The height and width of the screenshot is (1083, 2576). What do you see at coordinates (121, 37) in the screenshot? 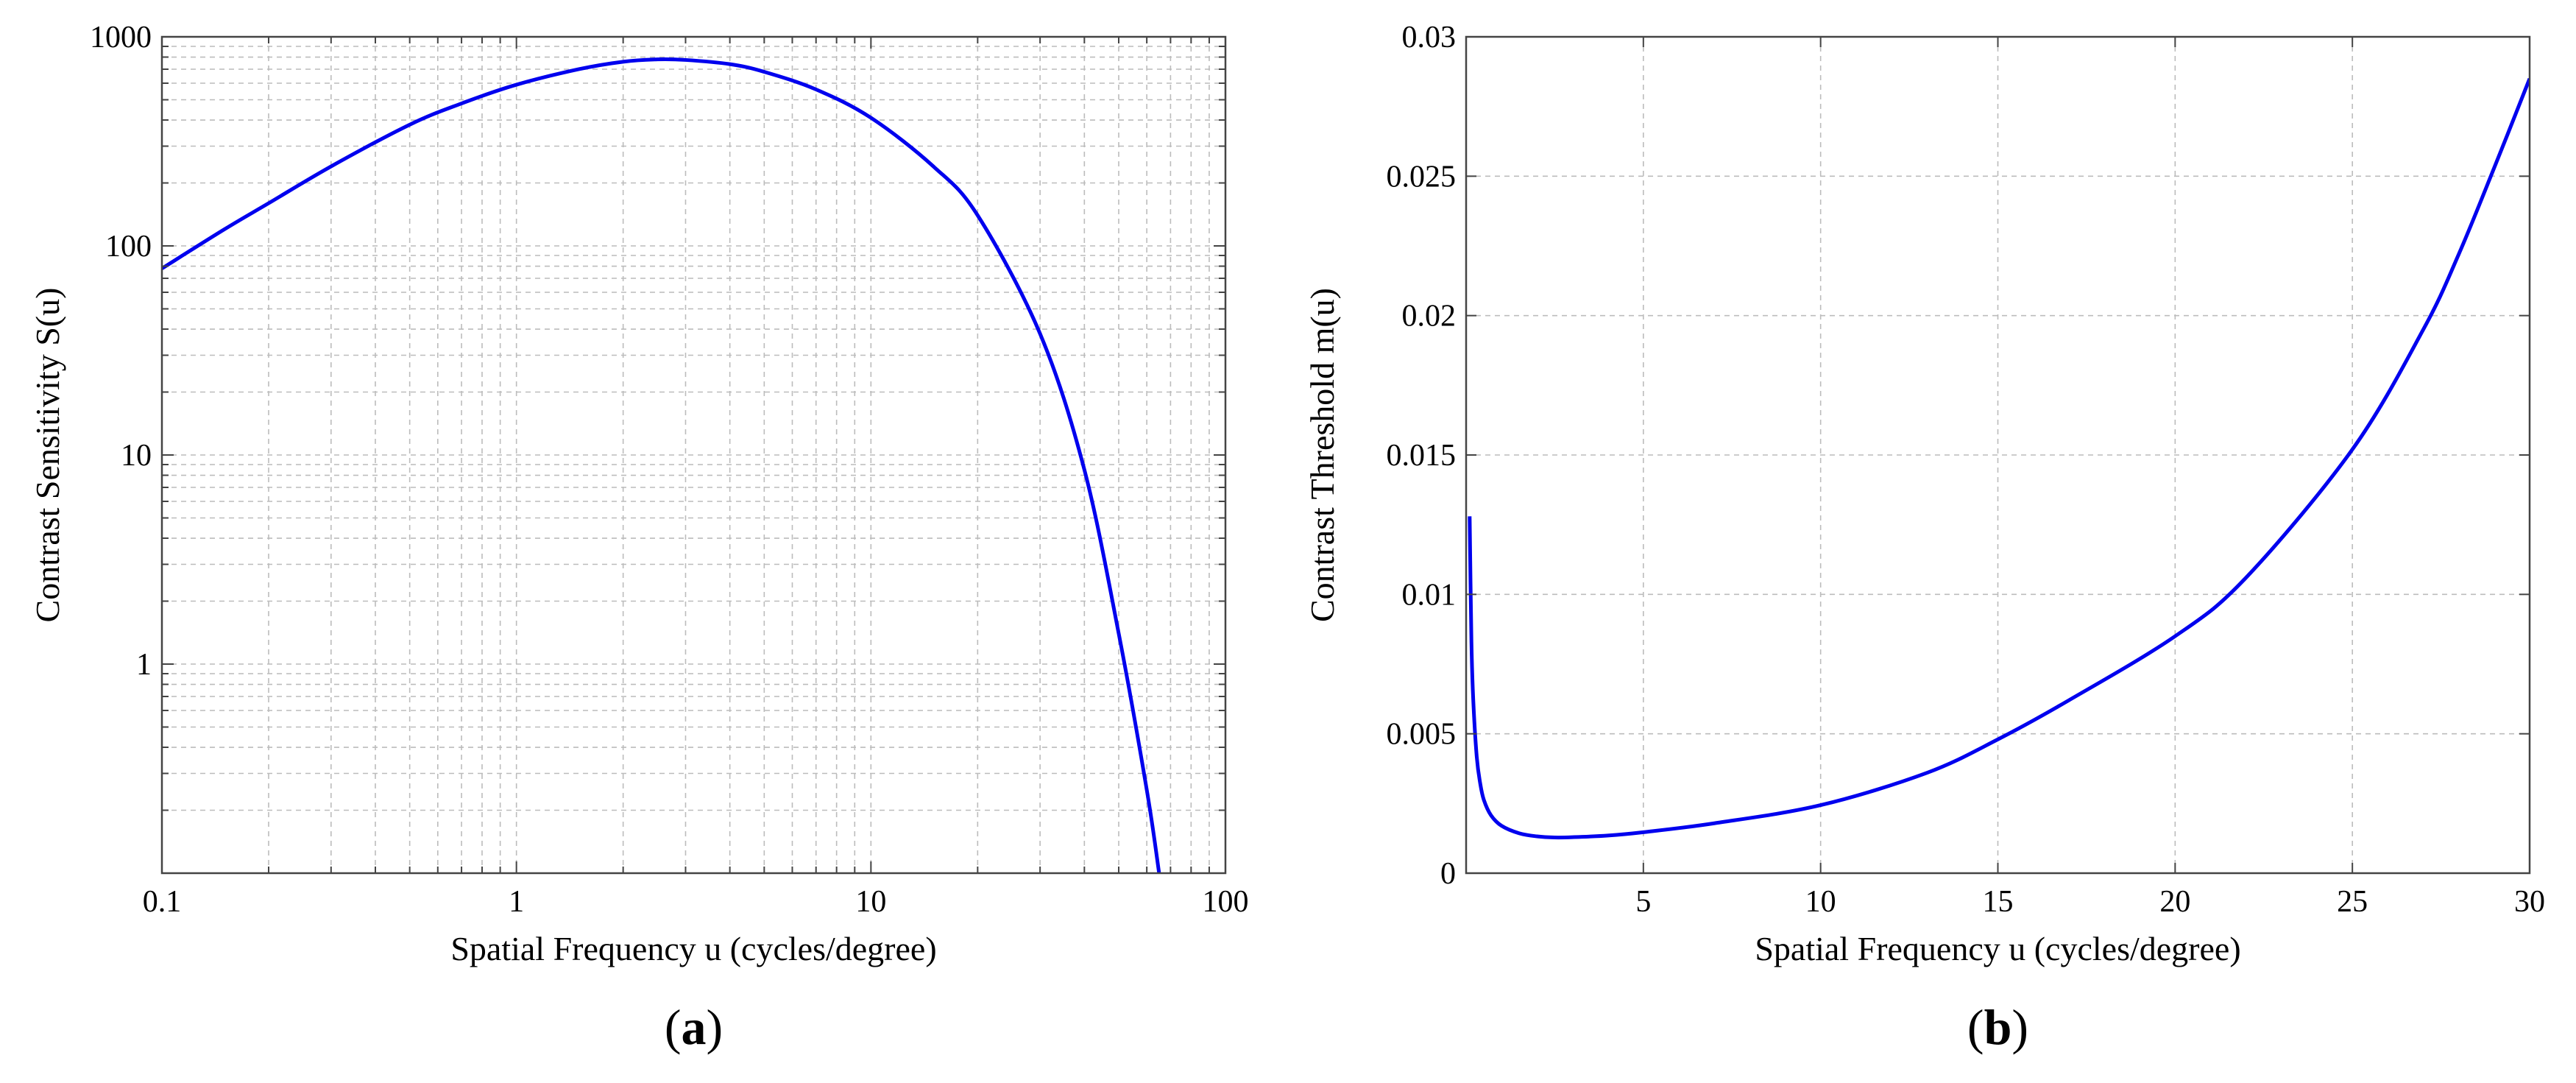
I see `panel-a-y-tick-label: 1000` at bounding box center [121, 37].